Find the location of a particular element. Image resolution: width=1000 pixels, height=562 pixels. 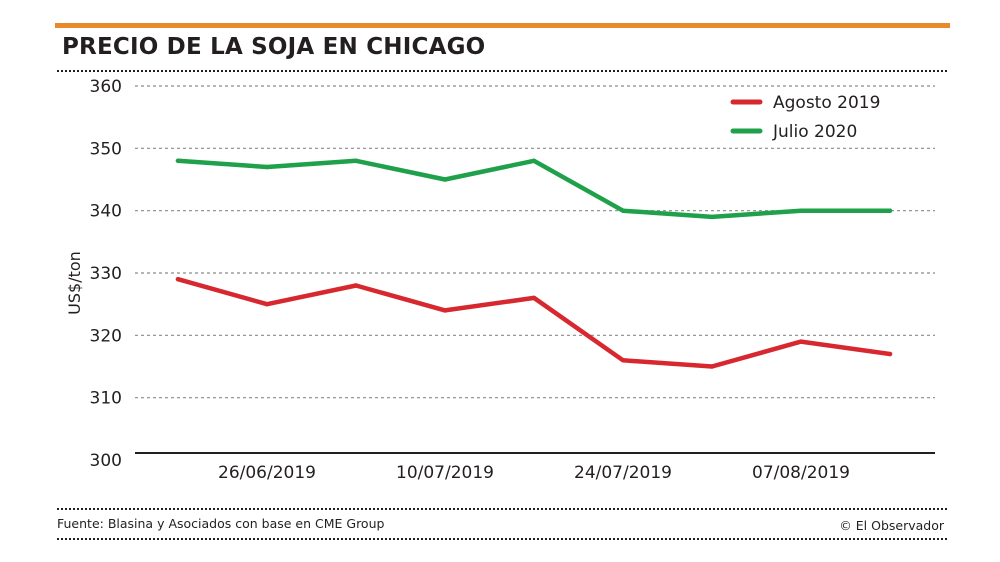

y-tick-340: 340 is located at coordinates (106, 212).